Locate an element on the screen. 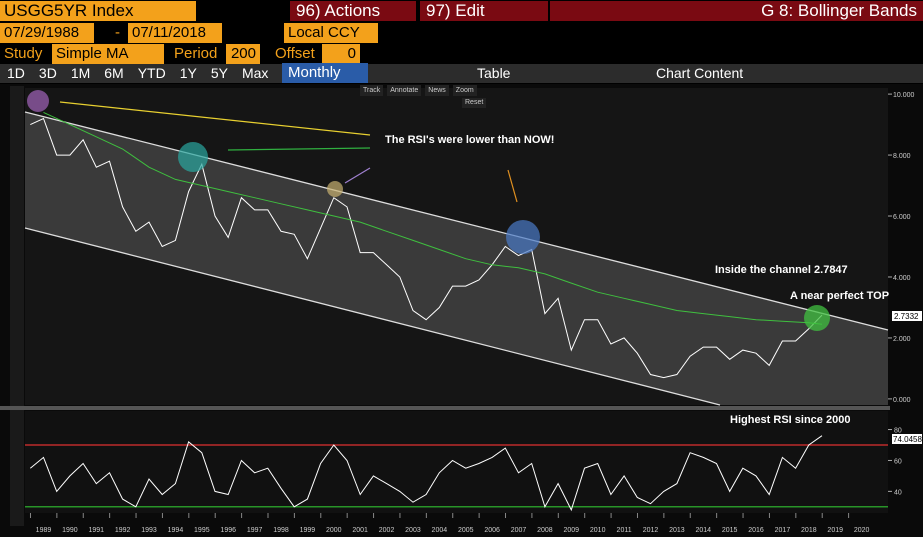  annotation: The RSI's were lower than NOW! is located at coordinates (469, 140).